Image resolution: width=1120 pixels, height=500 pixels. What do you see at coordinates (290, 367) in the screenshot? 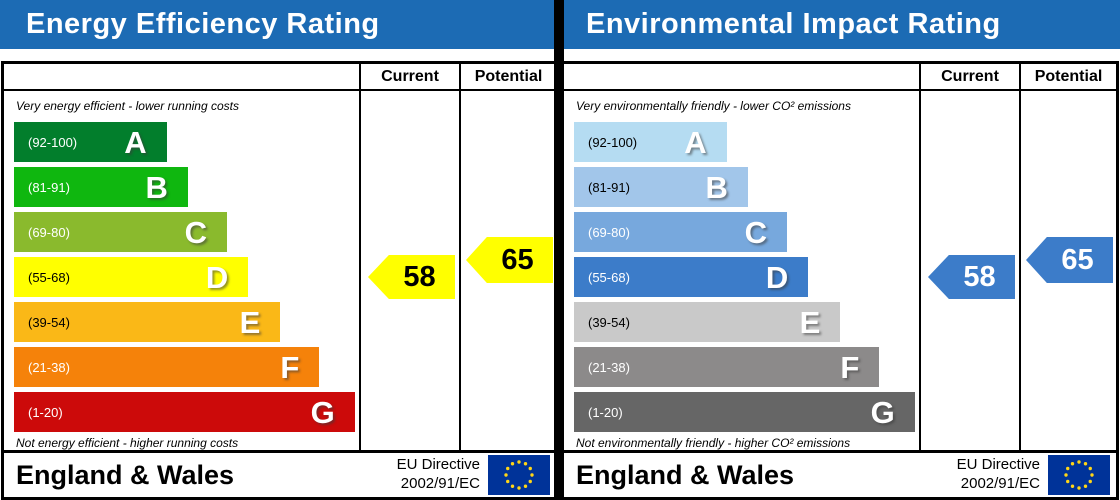
I see `band-letter: F` at bounding box center [290, 367].